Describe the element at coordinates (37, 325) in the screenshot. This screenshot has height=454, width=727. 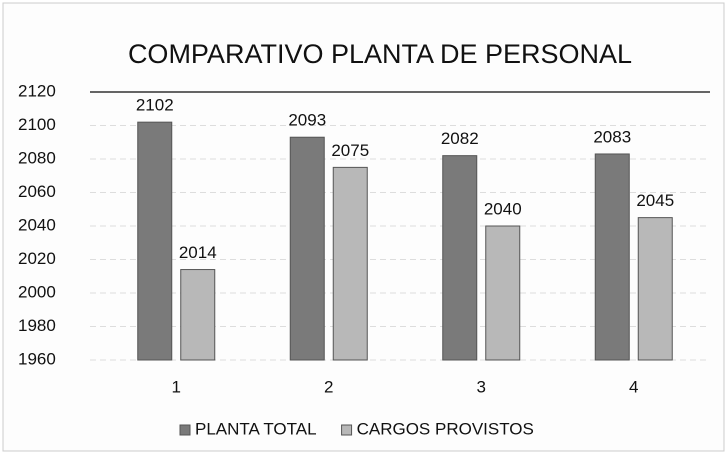
I see `y-tick-label: 1980` at that location.